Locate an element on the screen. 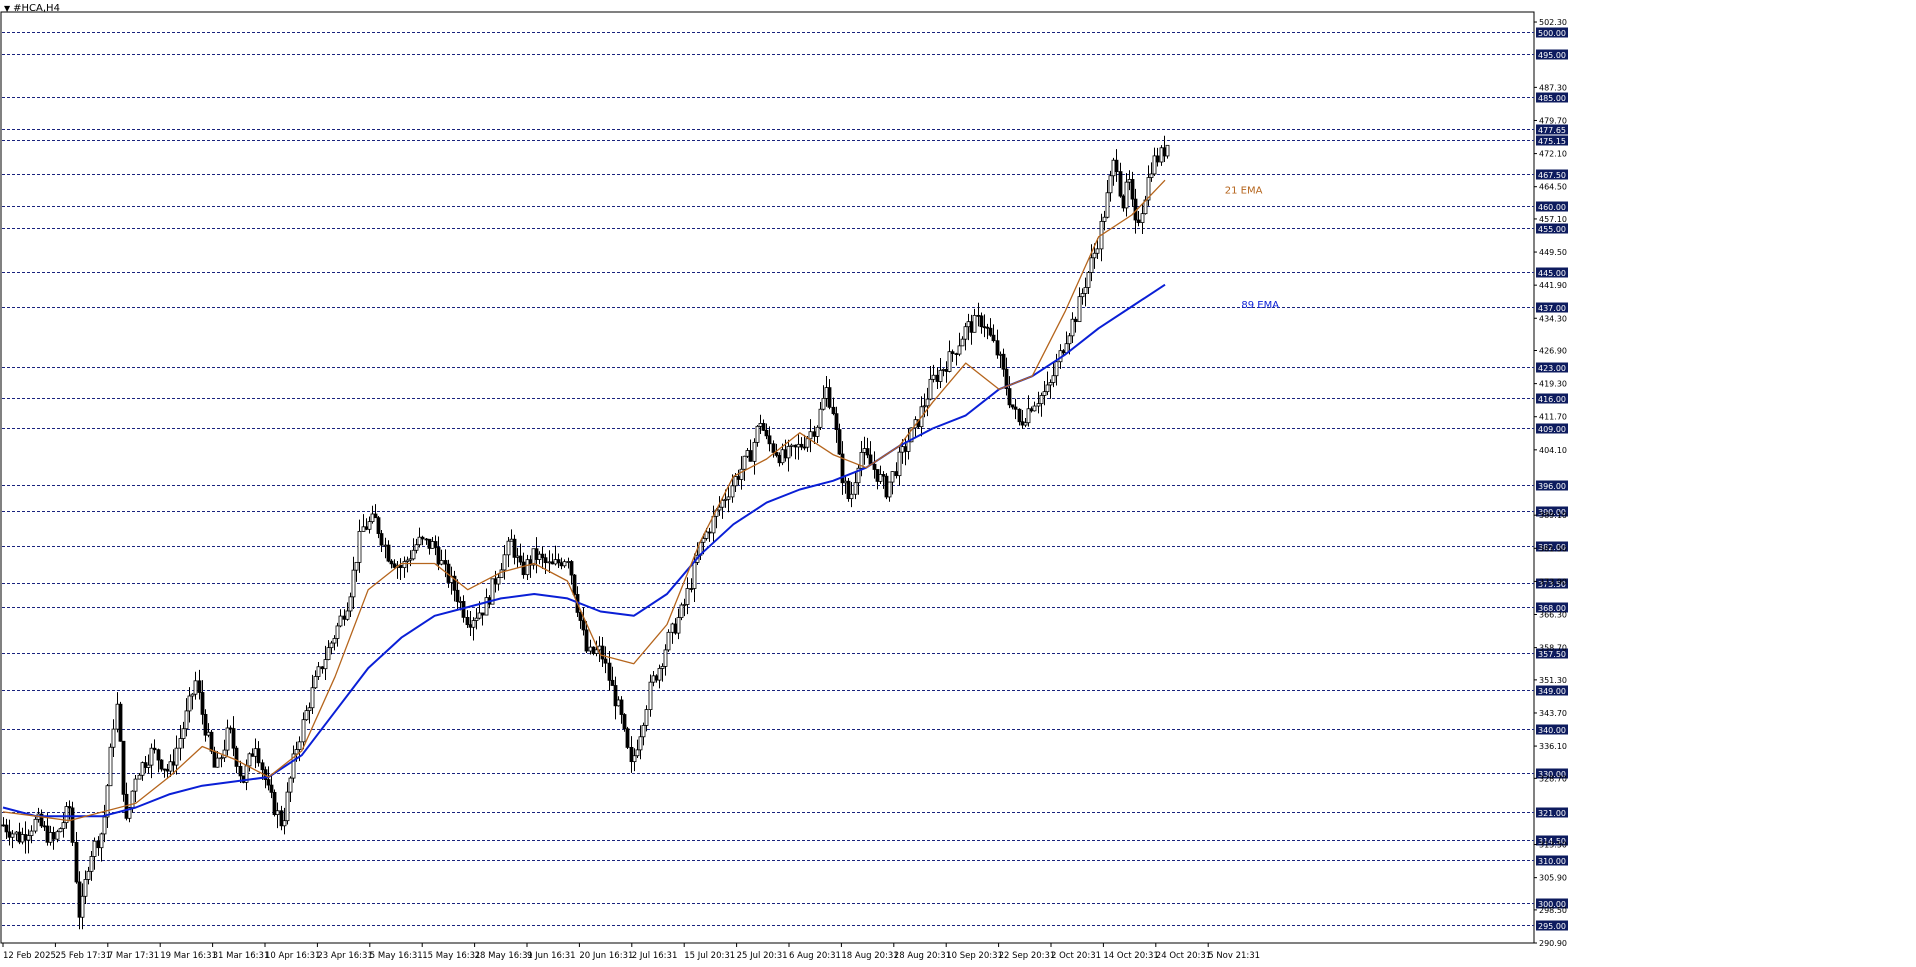  level-label: 382.00 is located at coordinates (1552, 547).